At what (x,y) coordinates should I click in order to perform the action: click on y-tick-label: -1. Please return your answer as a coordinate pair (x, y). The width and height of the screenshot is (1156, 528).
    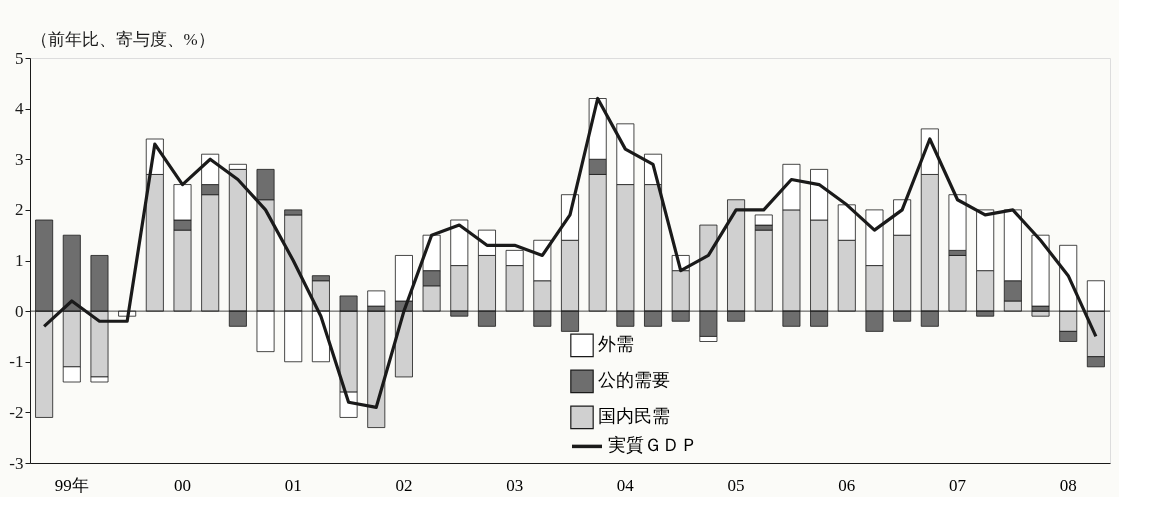
    Looking at the image, I should click on (16, 362).